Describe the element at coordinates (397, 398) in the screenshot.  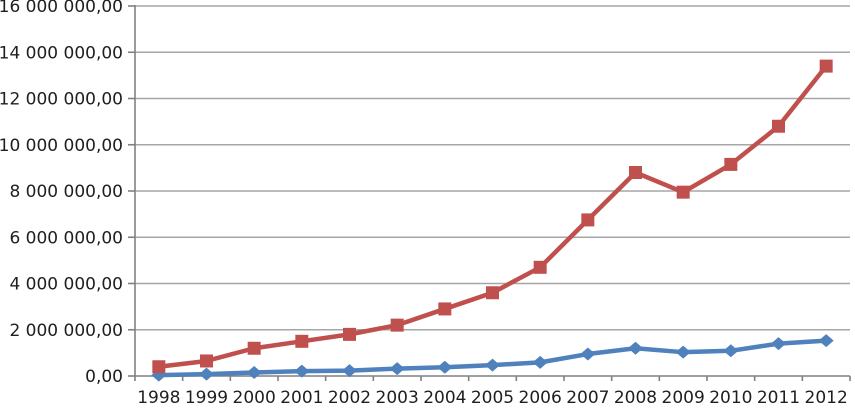
I see `x-tick-label: 2003` at that location.